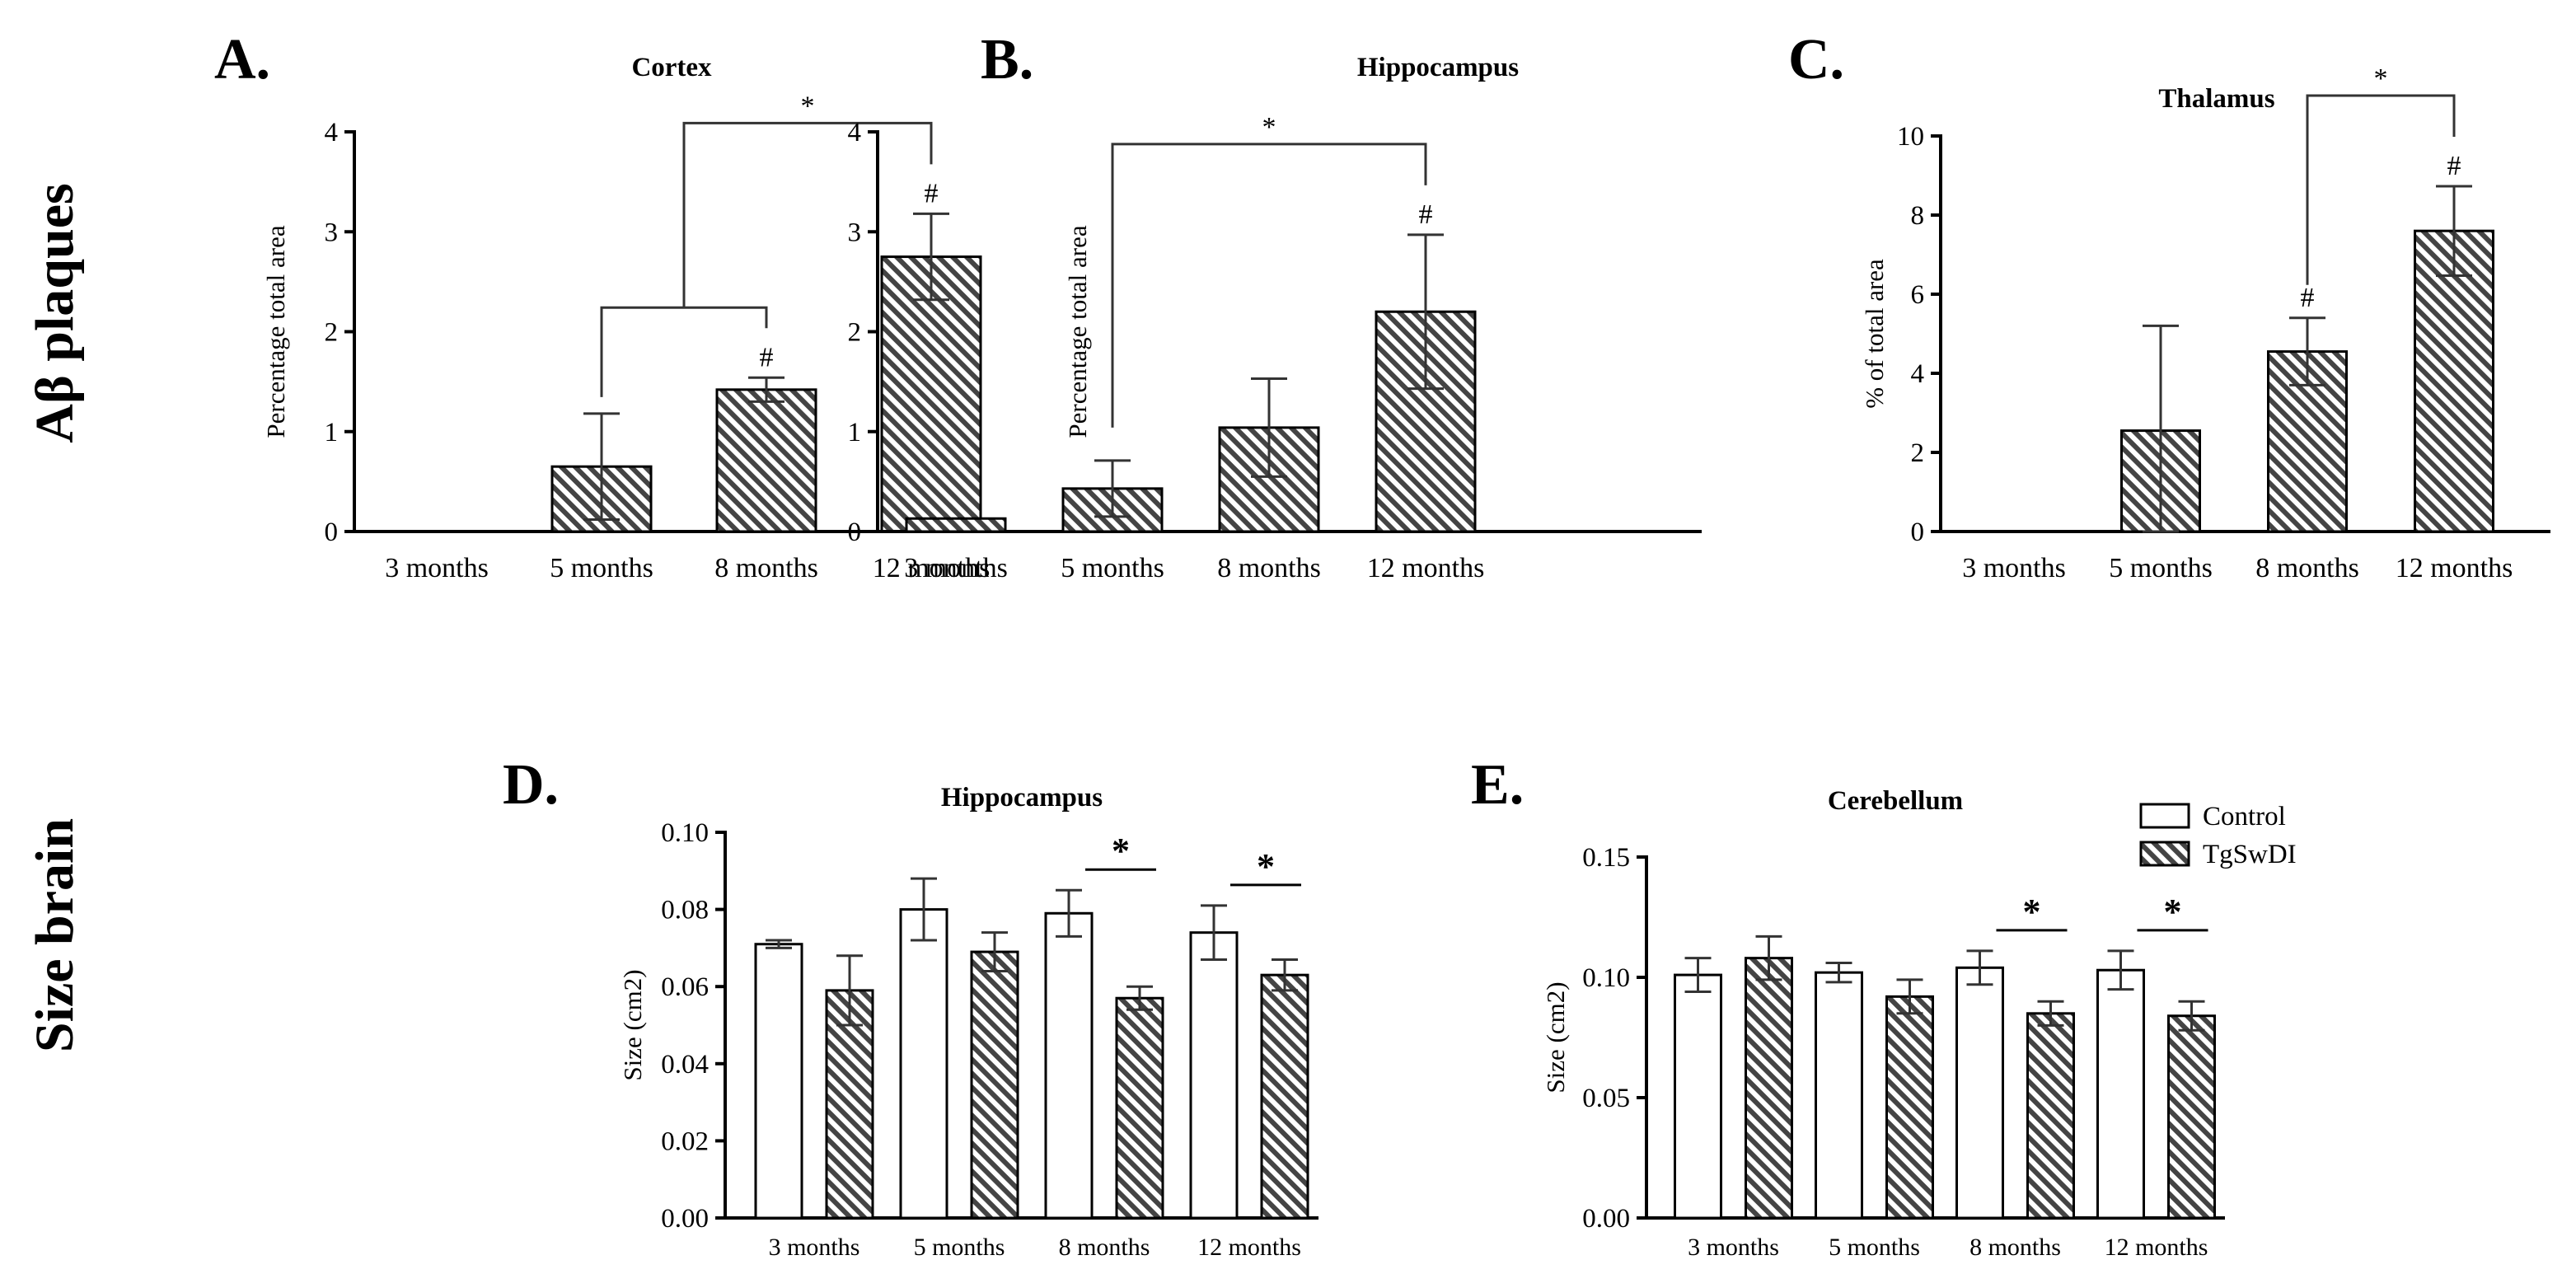  I want to click on panel-letter: B., so click(1007, 59).